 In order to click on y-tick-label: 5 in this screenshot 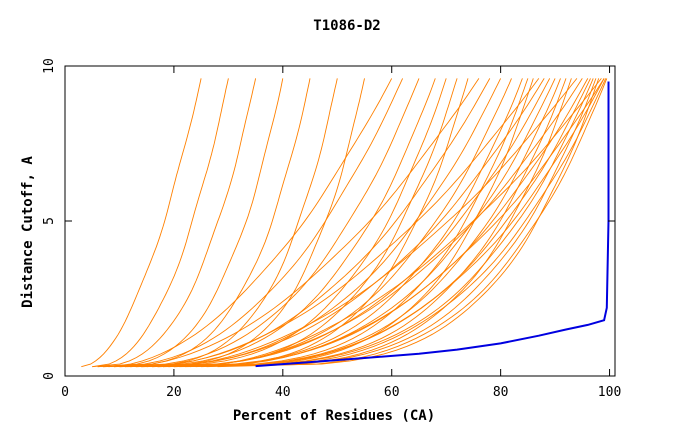, I will do `click(49, 221)`.